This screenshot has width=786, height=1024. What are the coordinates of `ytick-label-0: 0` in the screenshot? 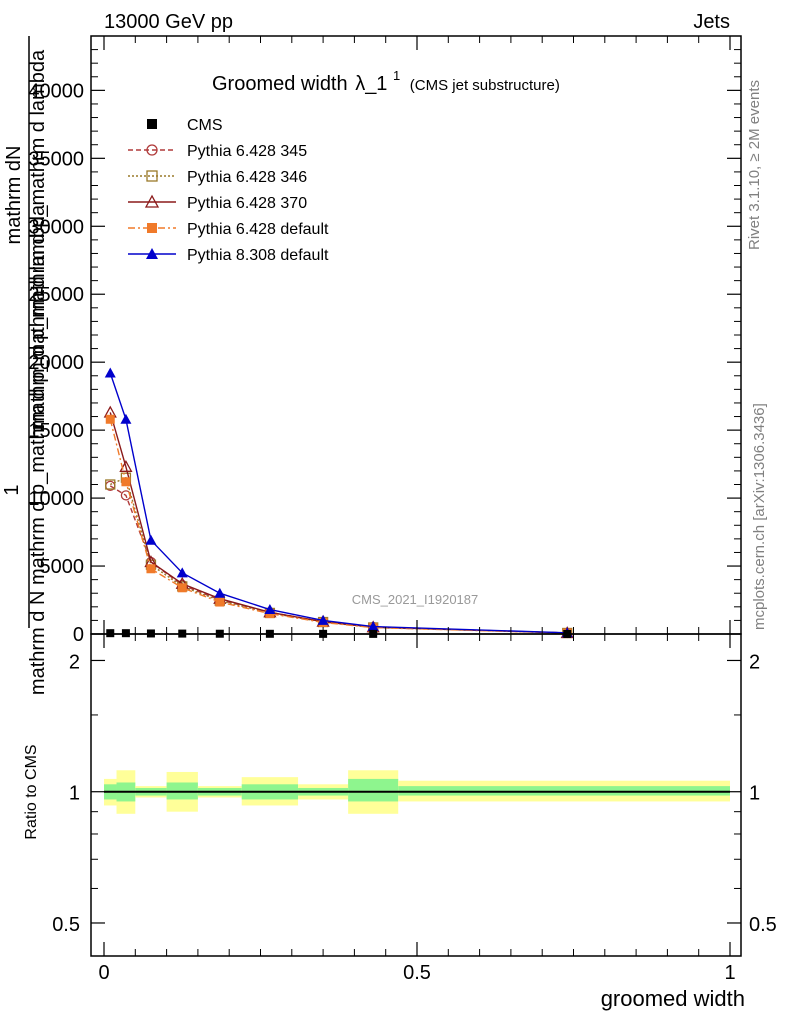 It's located at (78, 635).